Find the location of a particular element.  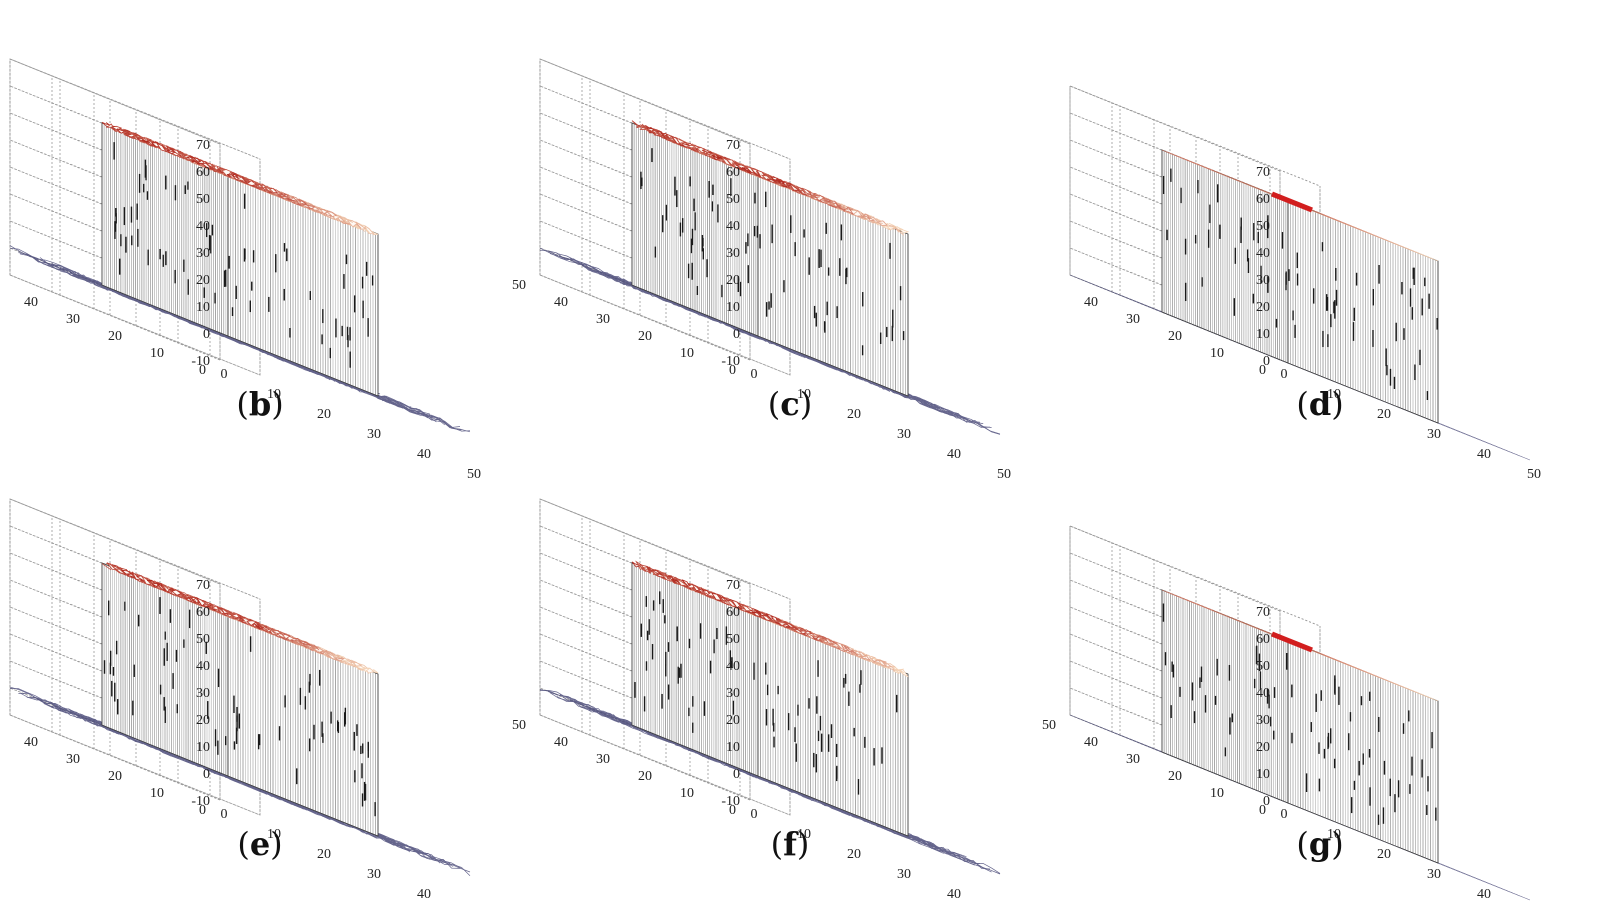

back-wall-right is located at coordinates (135, 657).